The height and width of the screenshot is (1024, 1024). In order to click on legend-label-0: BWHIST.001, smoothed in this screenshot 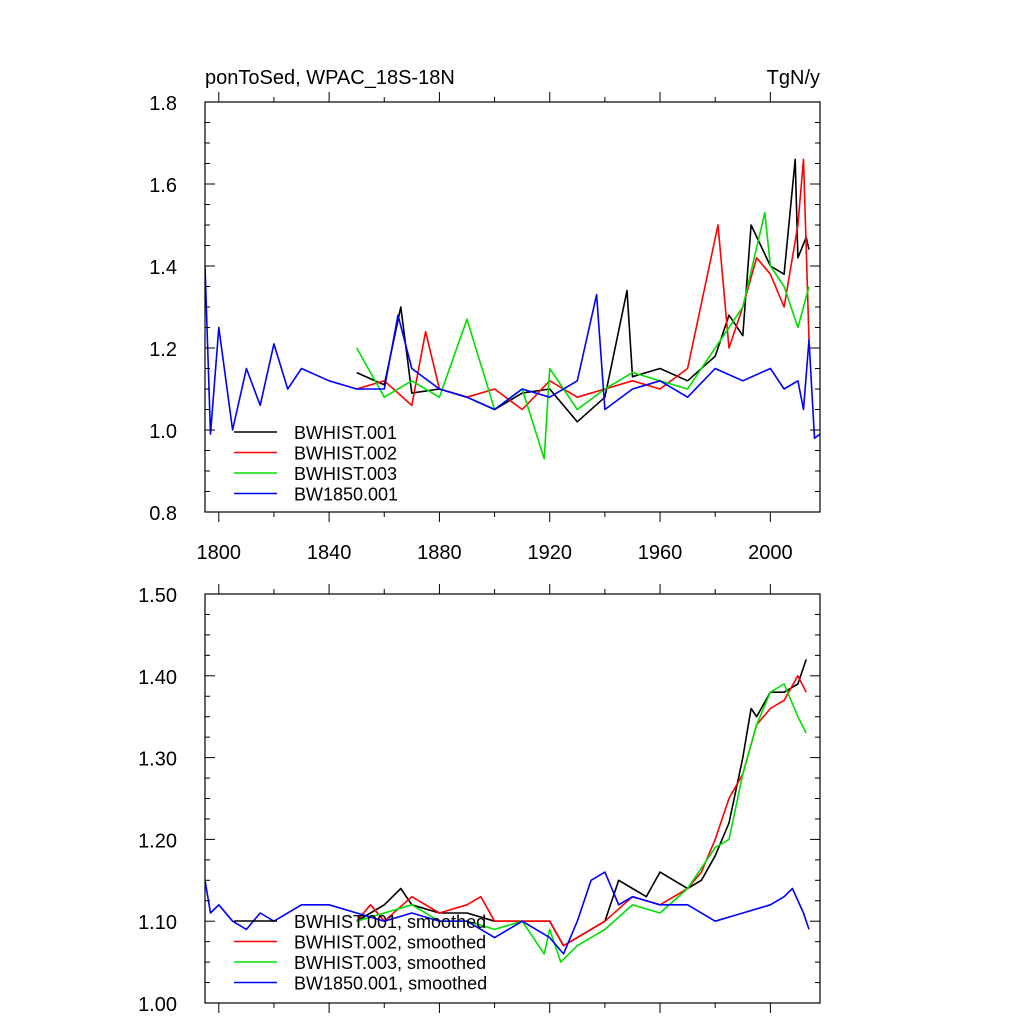, I will do `click(390, 922)`.